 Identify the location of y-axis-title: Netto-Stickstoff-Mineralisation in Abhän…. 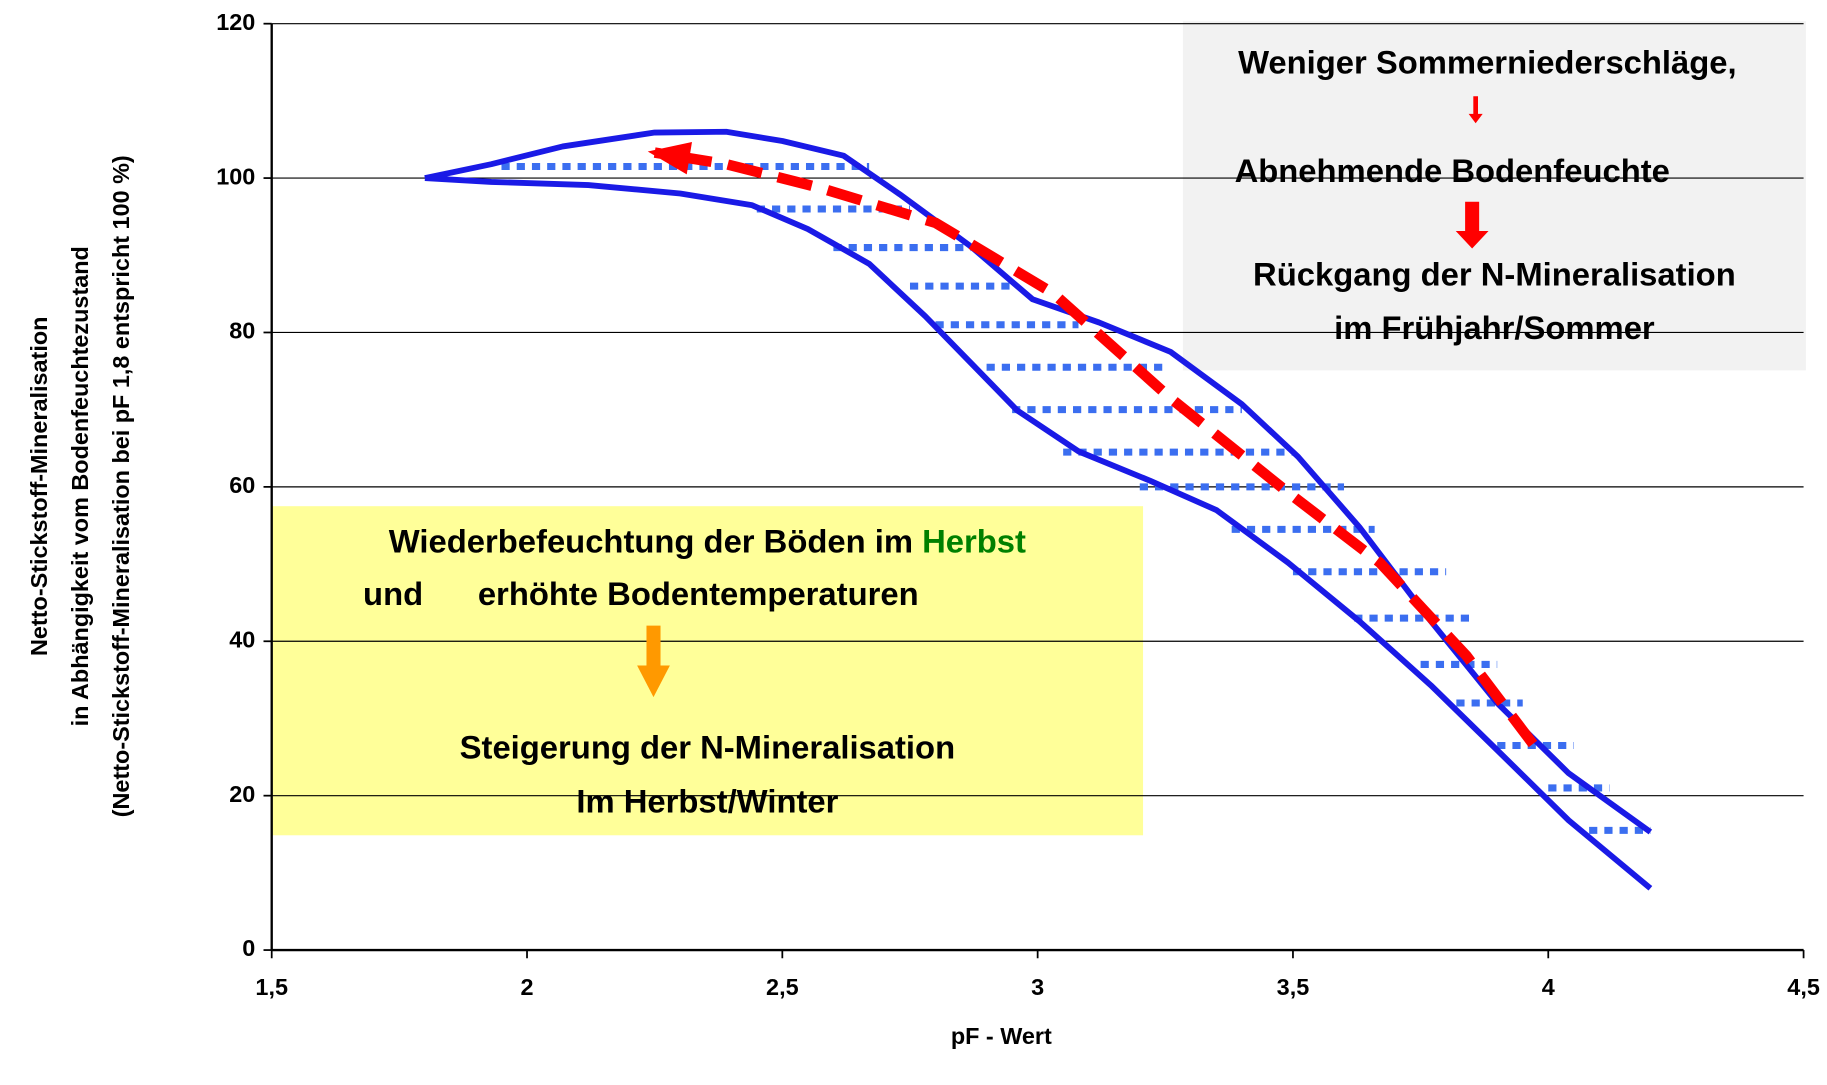
(80, 486).